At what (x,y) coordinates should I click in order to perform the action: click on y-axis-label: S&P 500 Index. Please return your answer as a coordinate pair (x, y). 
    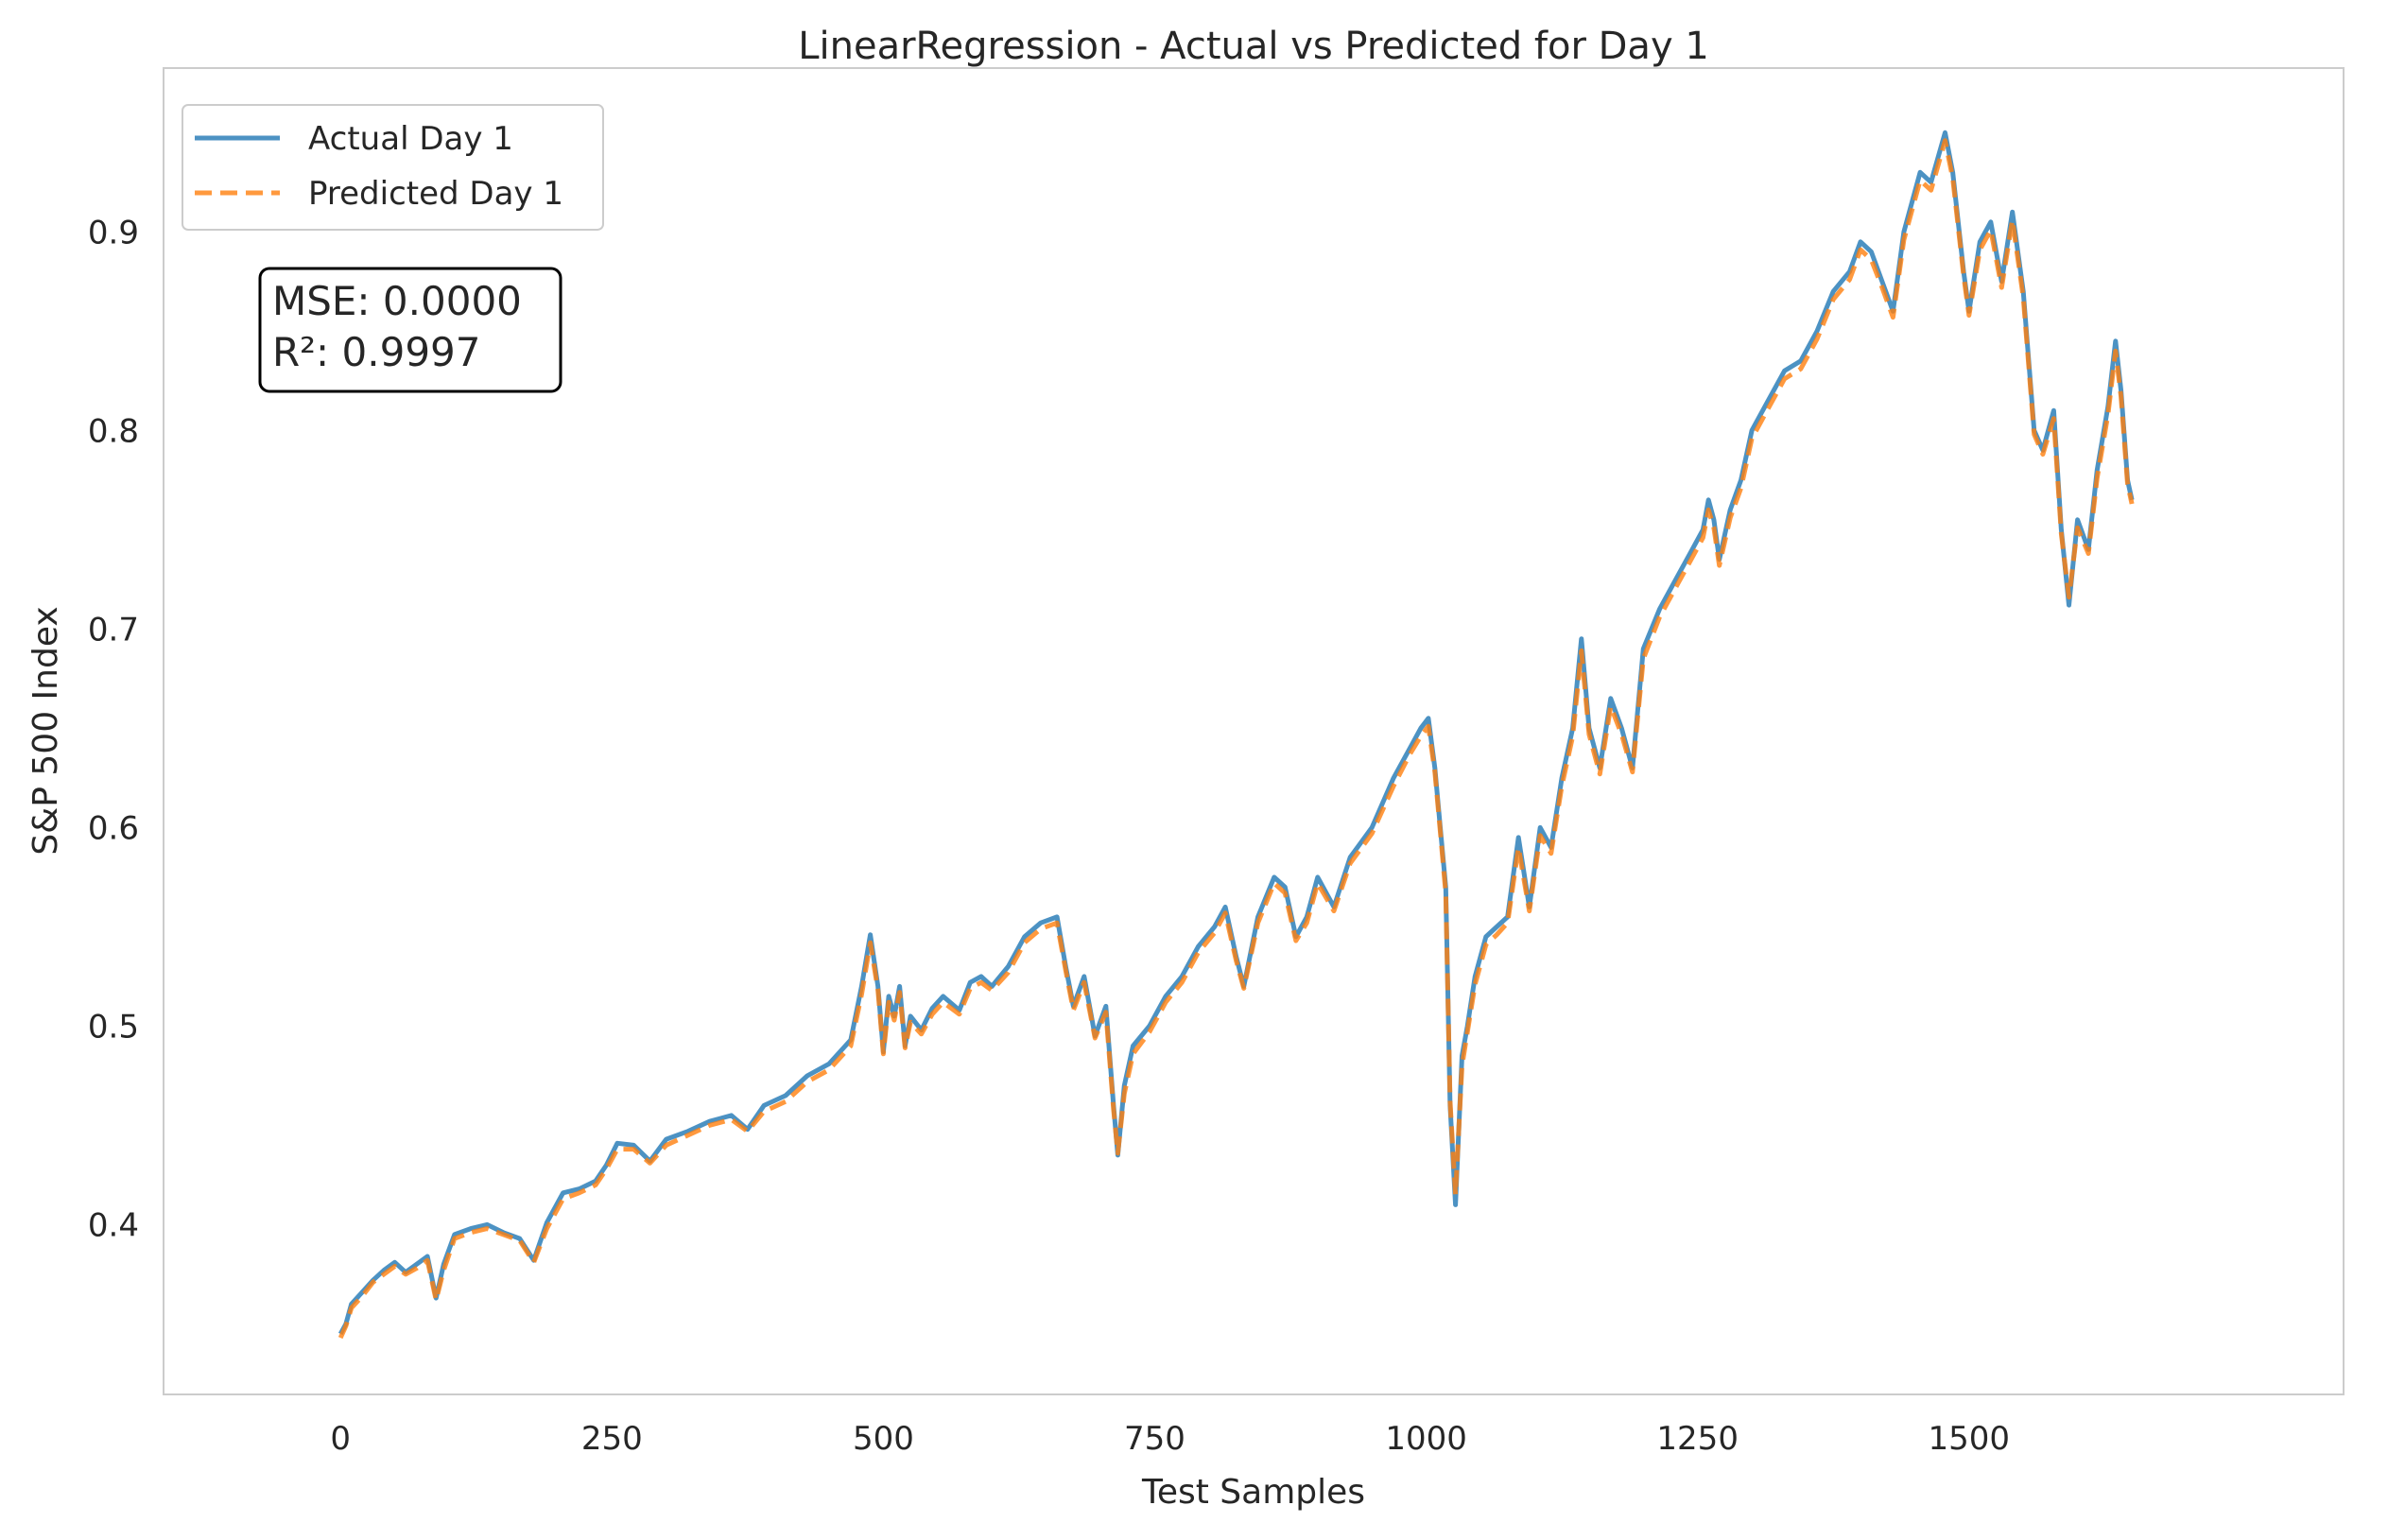
    Looking at the image, I should click on (46, 730).